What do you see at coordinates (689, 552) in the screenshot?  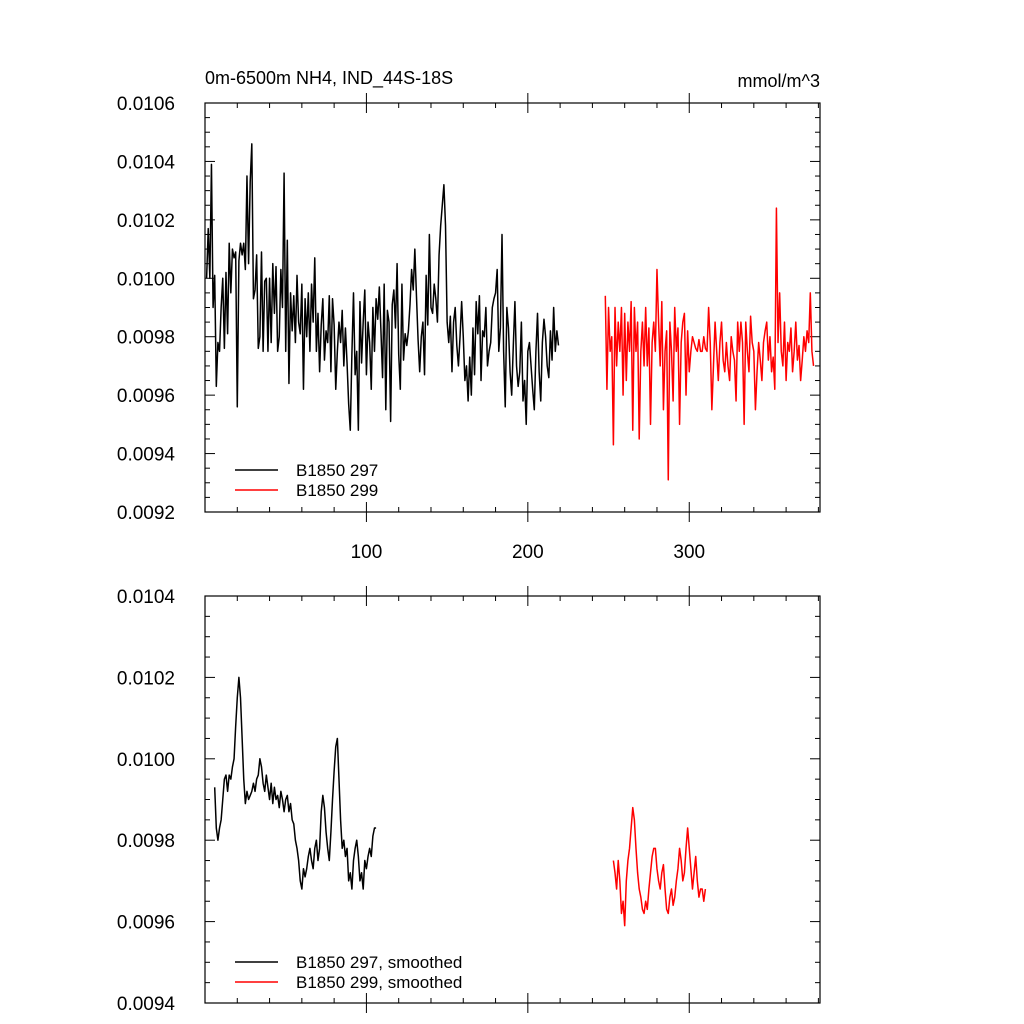 I see `x-tick-label: 300` at bounding box center [689, 552].